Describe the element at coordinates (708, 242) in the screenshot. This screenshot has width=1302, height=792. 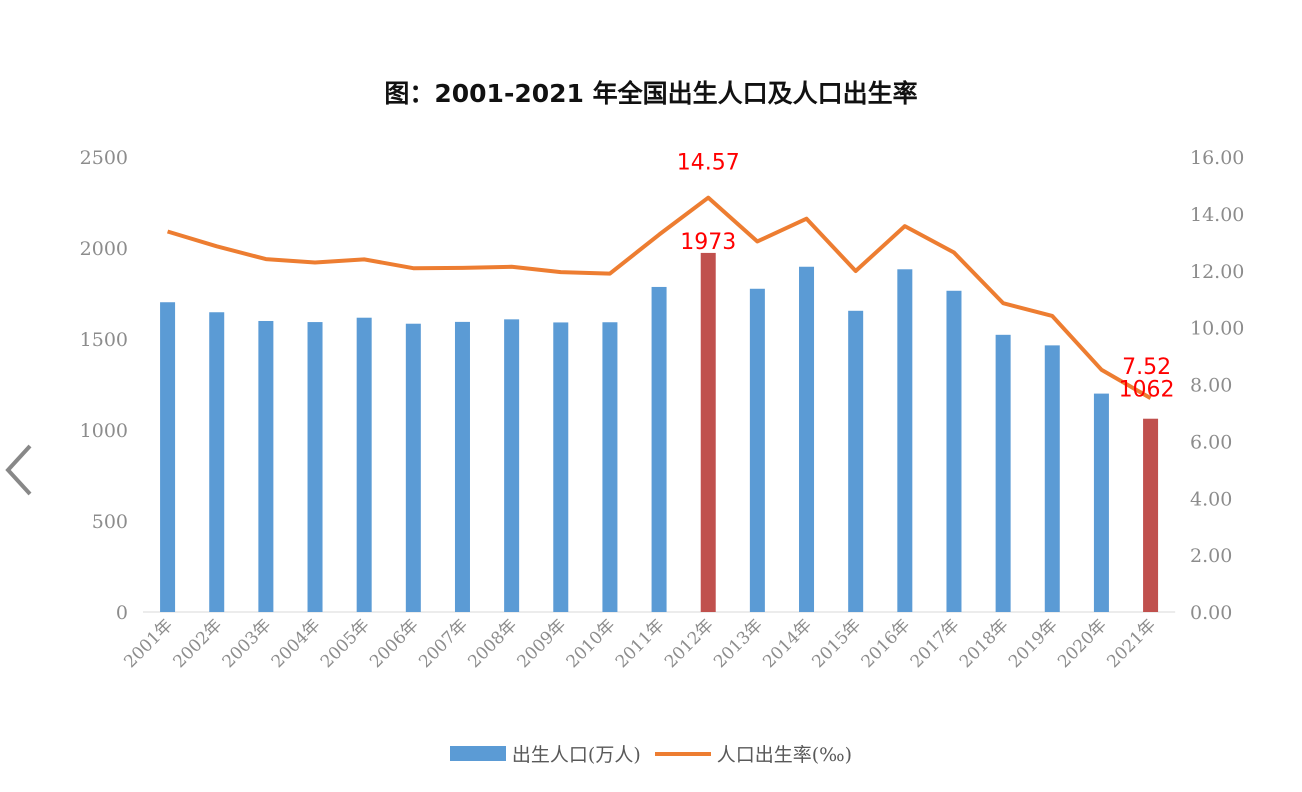
I see `data-label: 1973` at that location.